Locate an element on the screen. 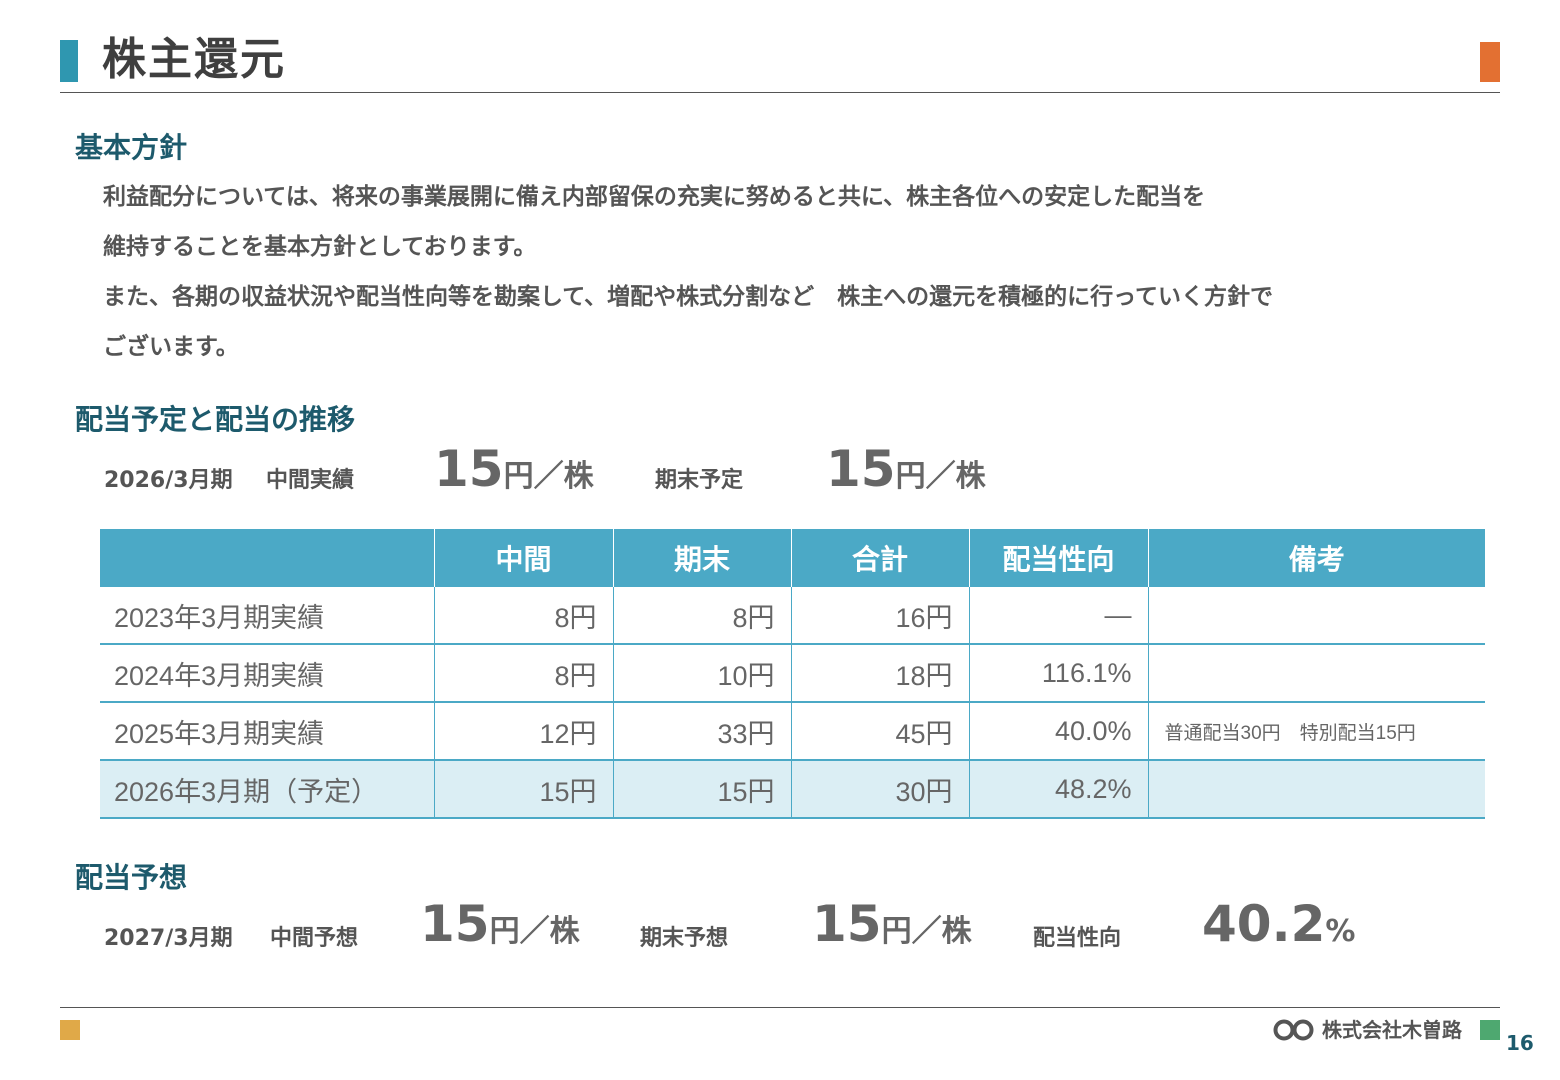  footer-accent-green is located at coordinates (1490, 1030).